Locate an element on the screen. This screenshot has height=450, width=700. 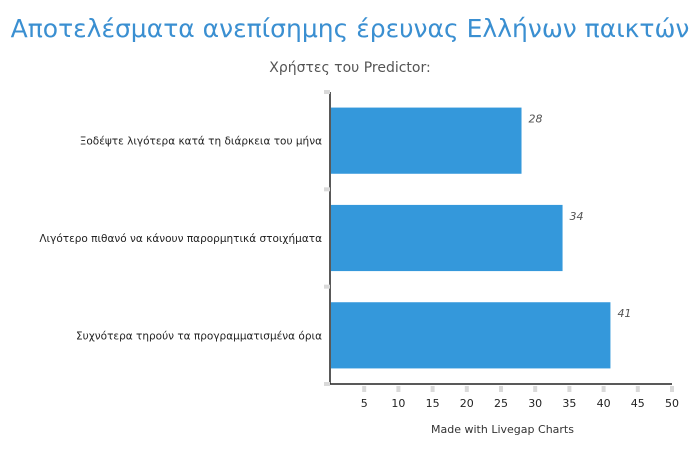
x-tick-label: 20 is located at coordinates (467, 403).